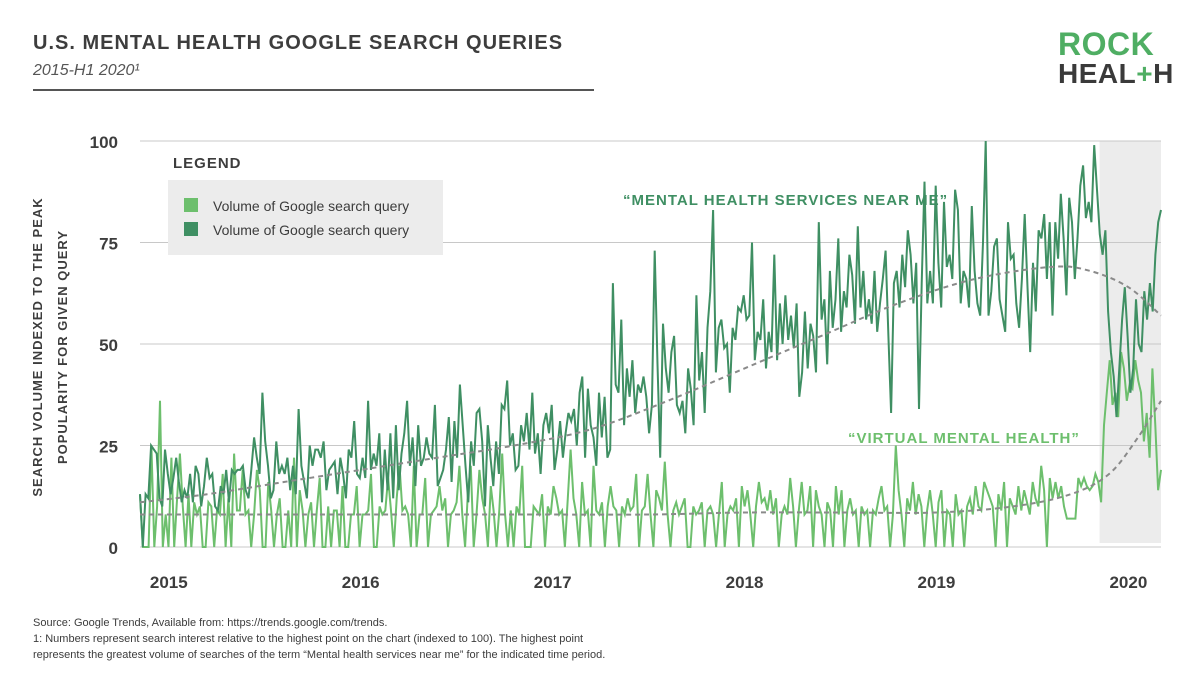 The image size is (1200, 697). What do you see at coordinates (311, 230) in the screenshot?
I see `legend-entry-dark: Volume of Google search query` at bounding box center [311, 230].